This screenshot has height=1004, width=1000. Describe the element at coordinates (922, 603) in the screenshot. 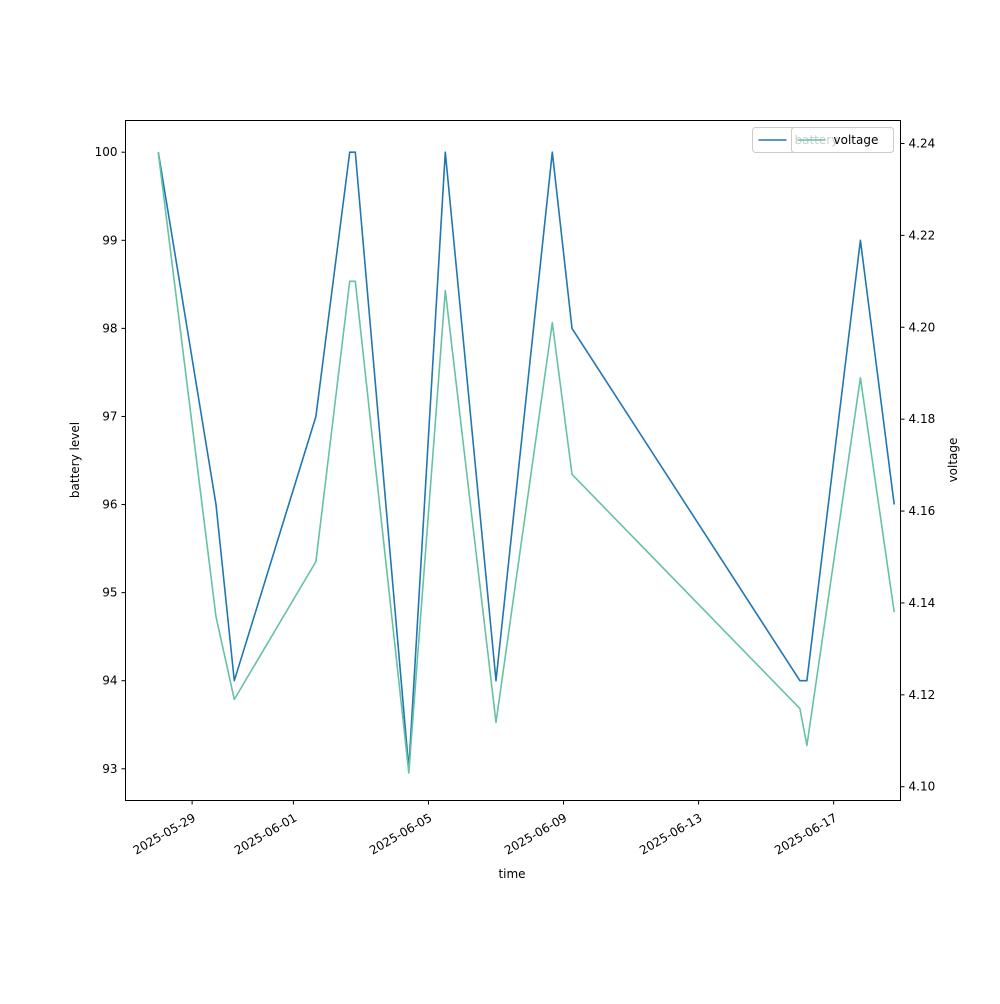

I see `y2-tick-label: 4.14` at that location.